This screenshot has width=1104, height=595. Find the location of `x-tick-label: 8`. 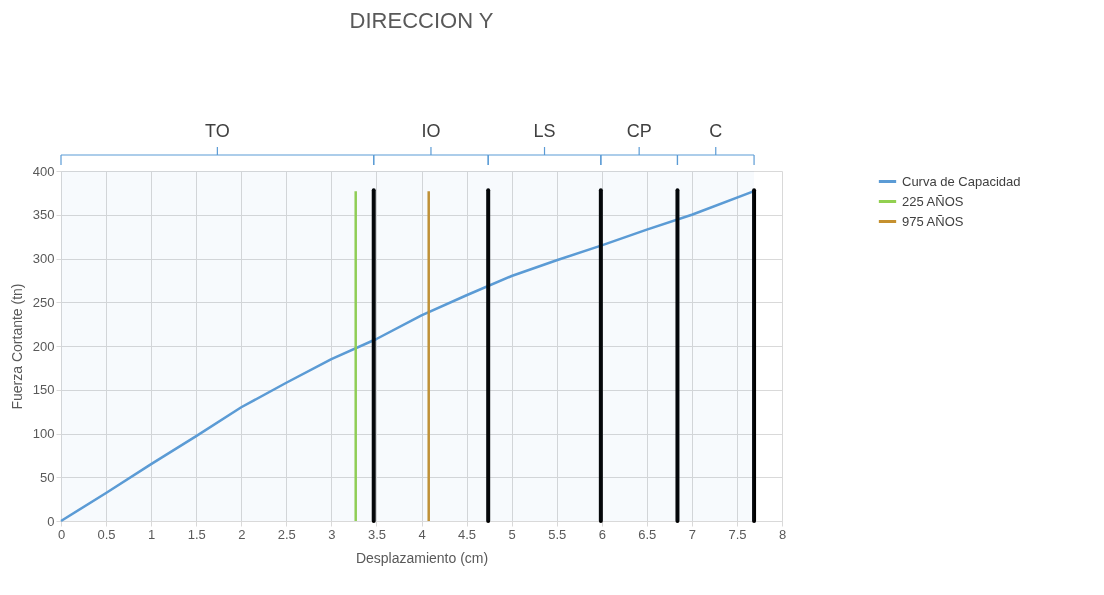

x-tick-label: 8 is located at coordinates (782, 534).